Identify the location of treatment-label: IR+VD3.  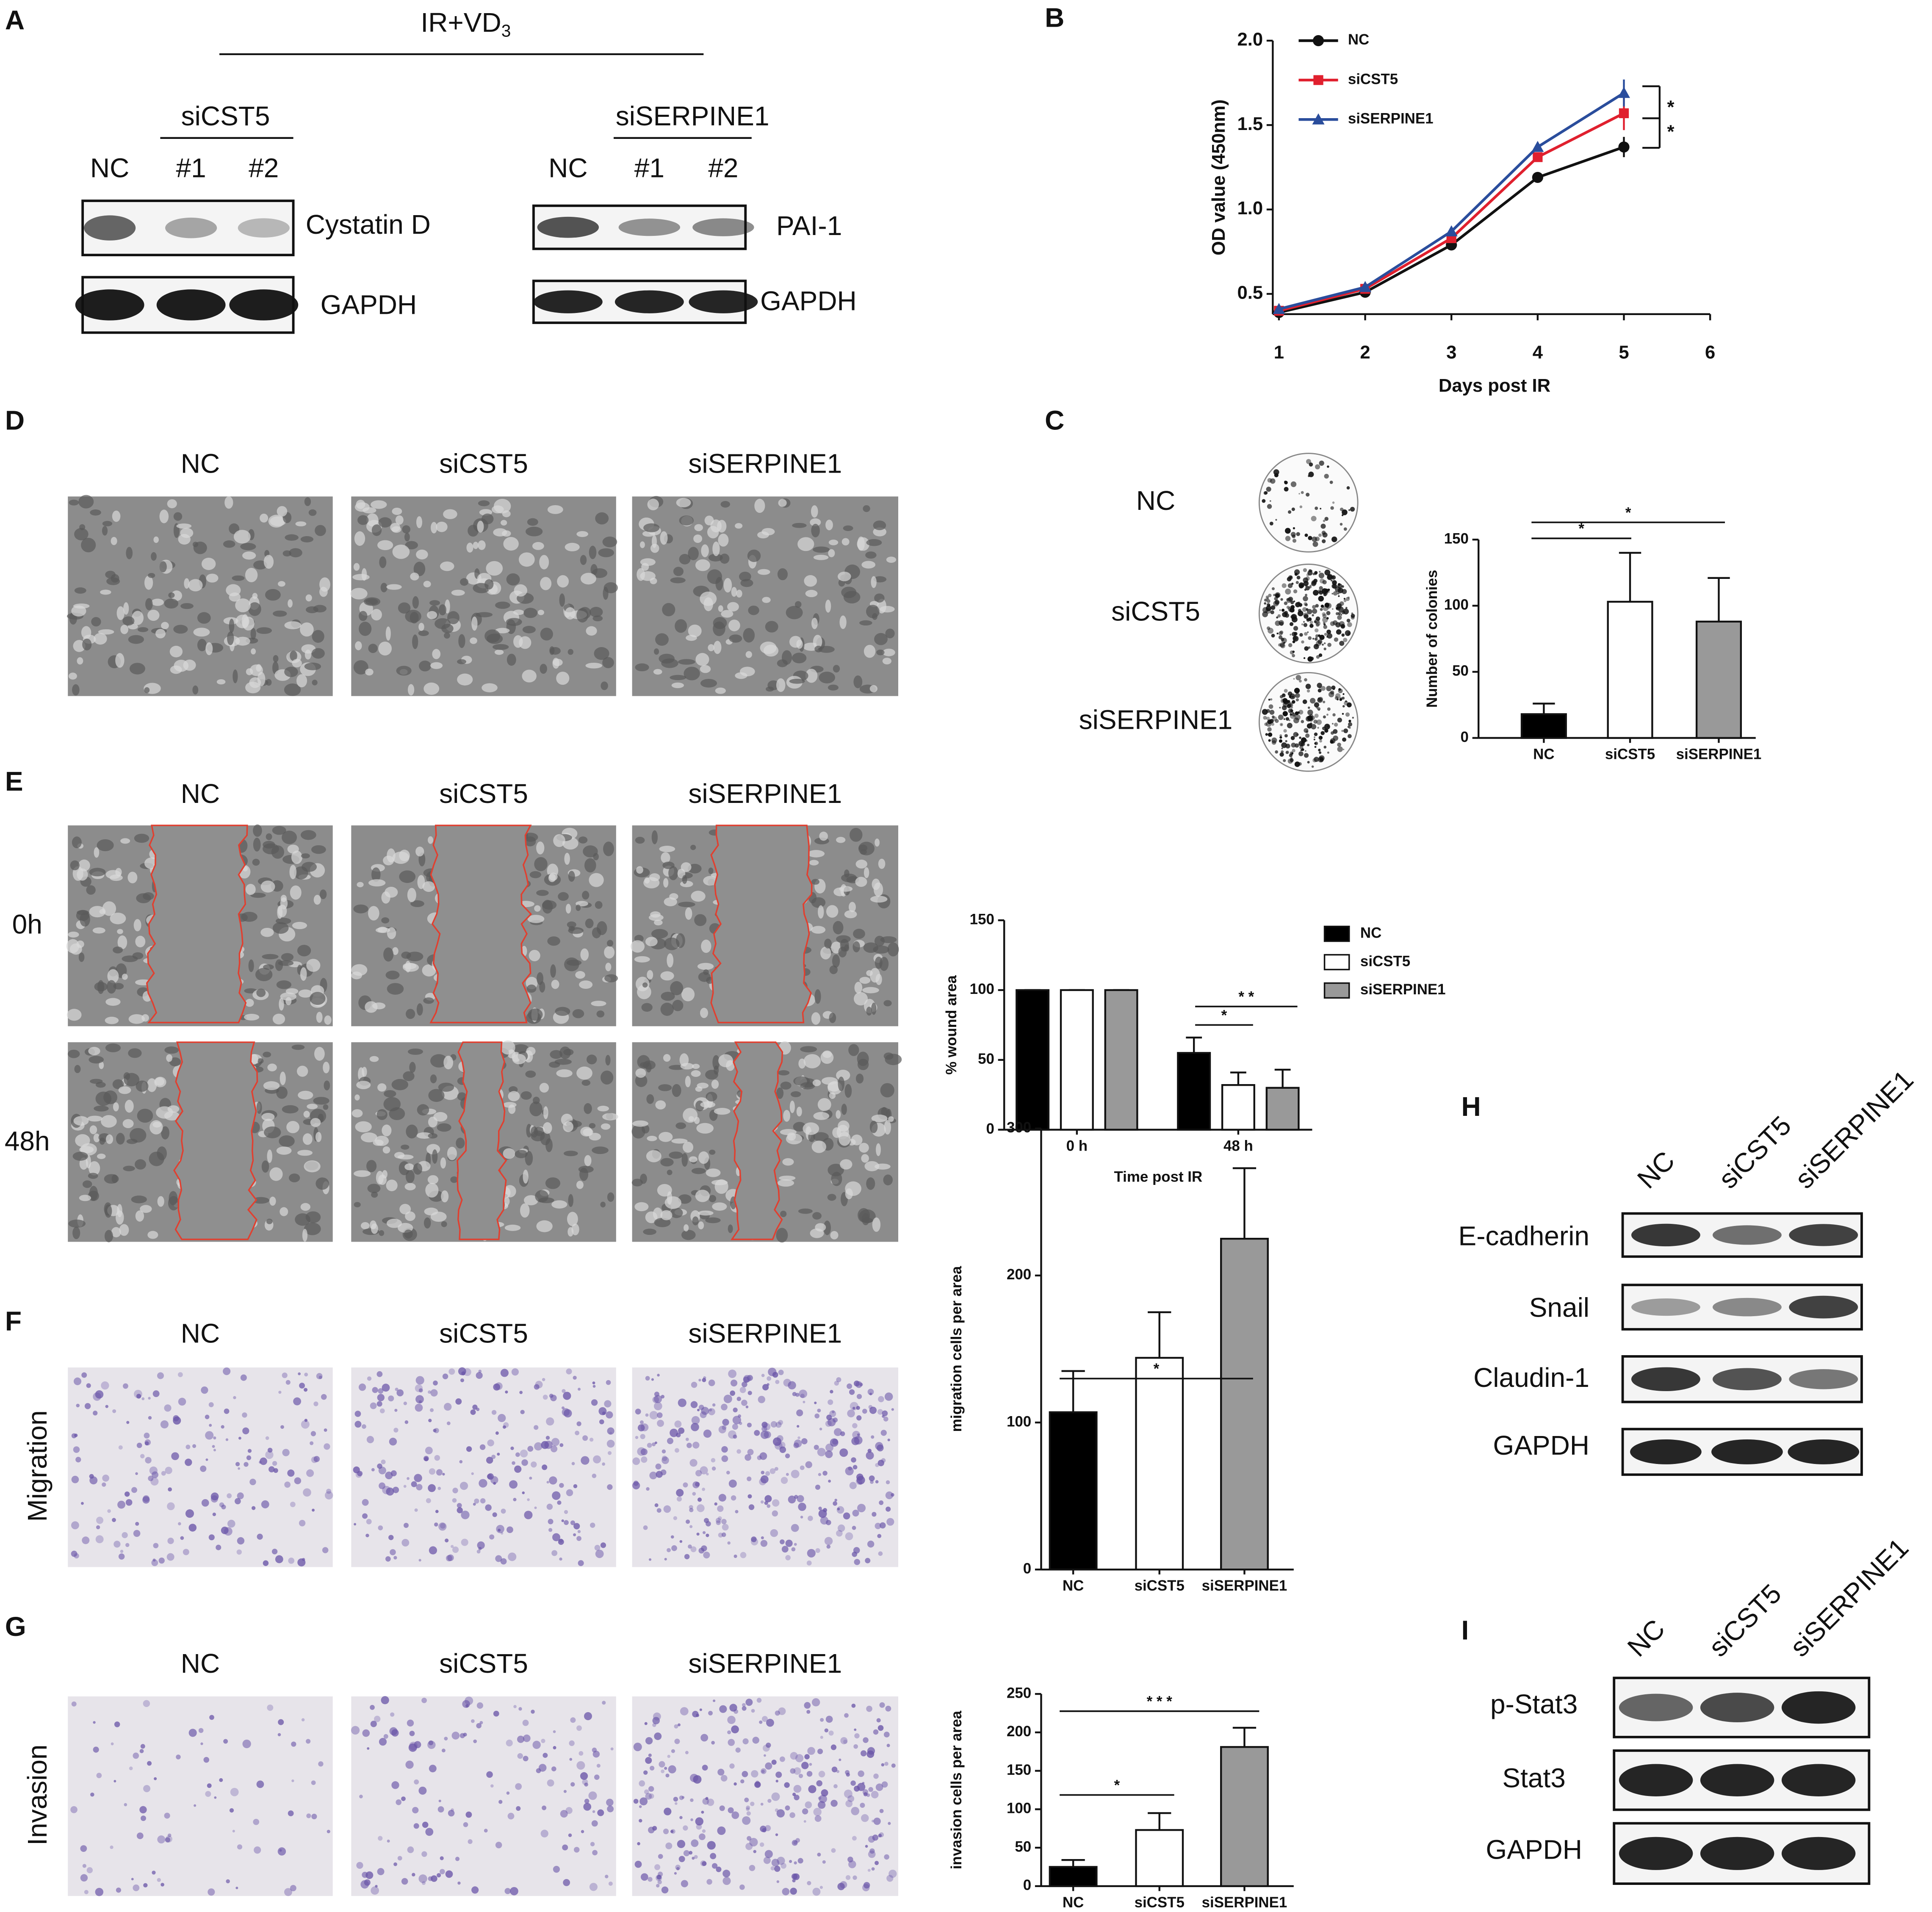
(466, 23).